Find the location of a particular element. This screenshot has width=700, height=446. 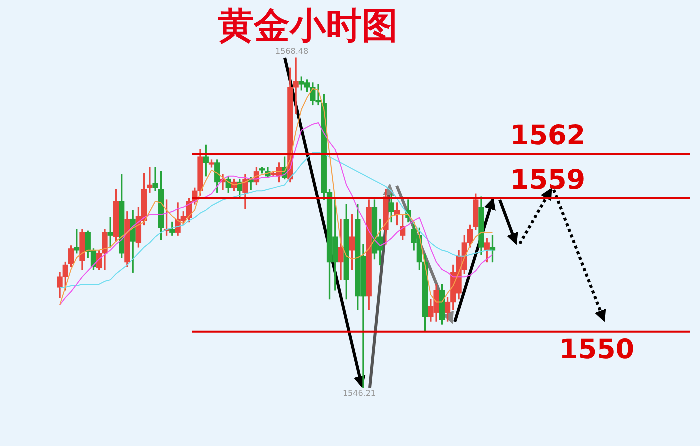

annotation: 1568.48 is located at coordinates (292, 51).